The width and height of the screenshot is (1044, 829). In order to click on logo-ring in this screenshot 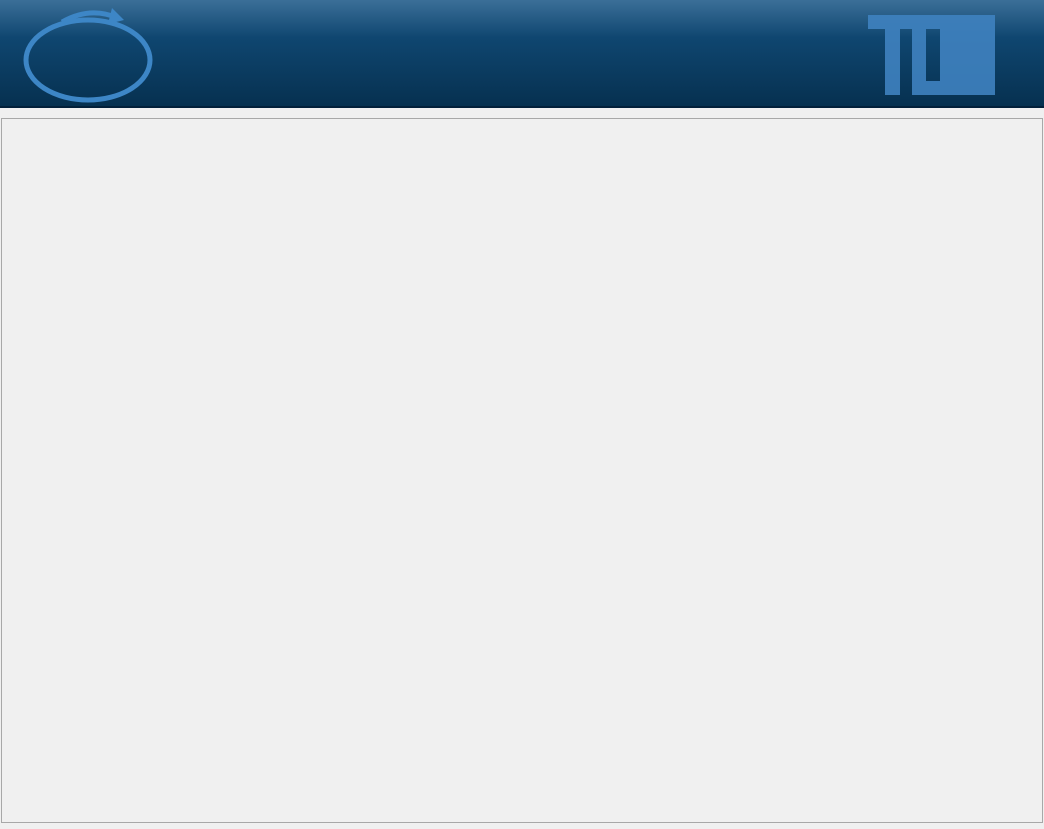, I will do `click(88, 60)`.